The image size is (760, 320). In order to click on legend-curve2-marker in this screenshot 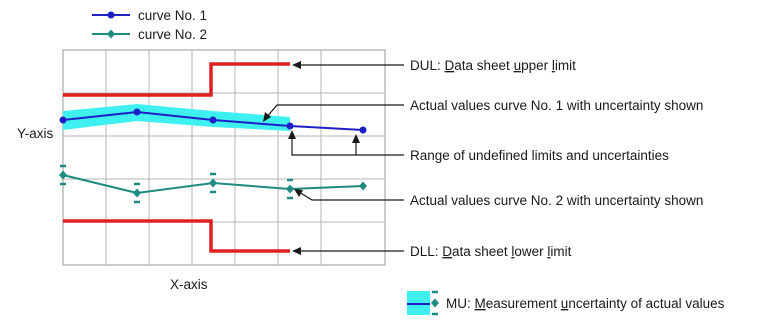, I will do `click(111, 34)`.